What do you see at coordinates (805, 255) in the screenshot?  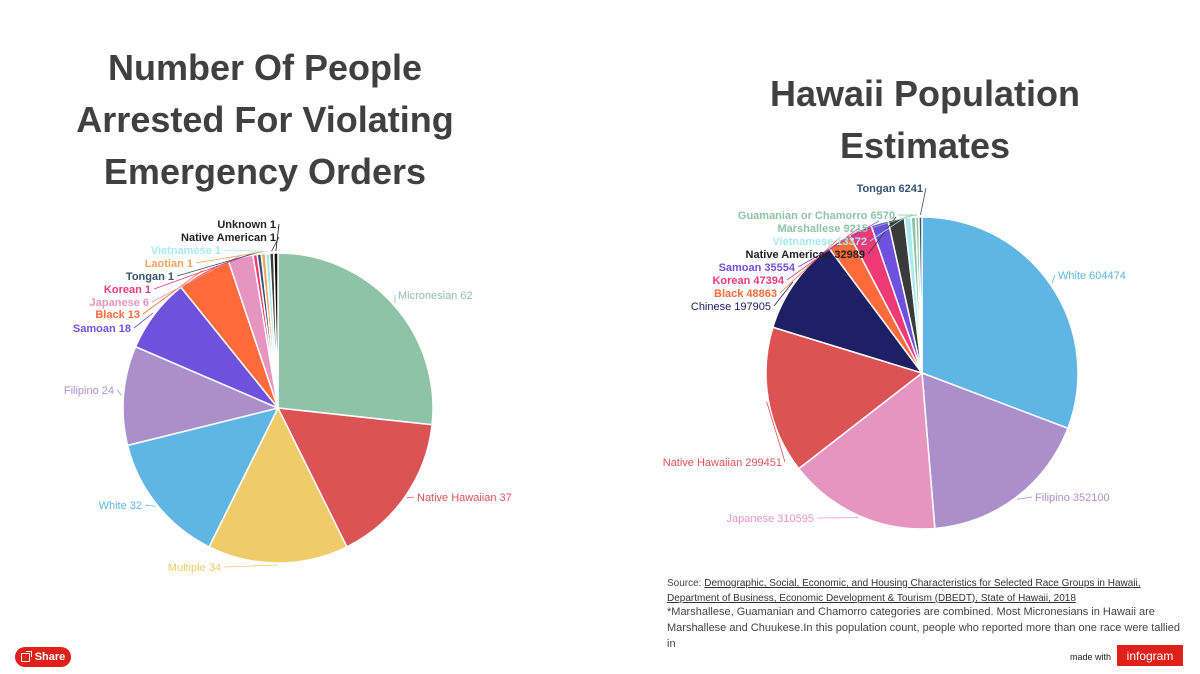 I see `label-population-native-american: Native American 32989` at bounding box center [805, 255].